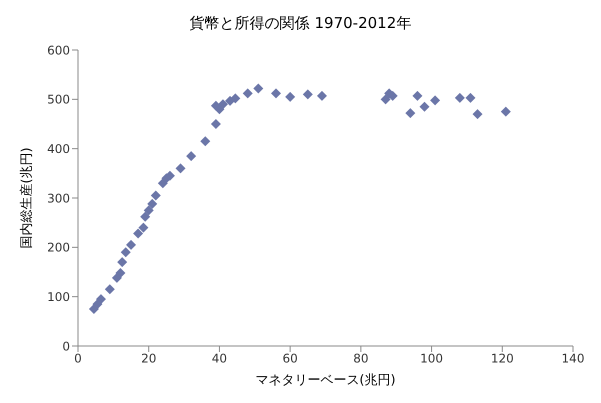 Image resolution: width=601 pixels, height=403 pixels. What do you see at coordinates (26, 198) in the screenshot?
I see `y-axis-title: 国内総生産(兆円)` at bounding box center [26, 198].